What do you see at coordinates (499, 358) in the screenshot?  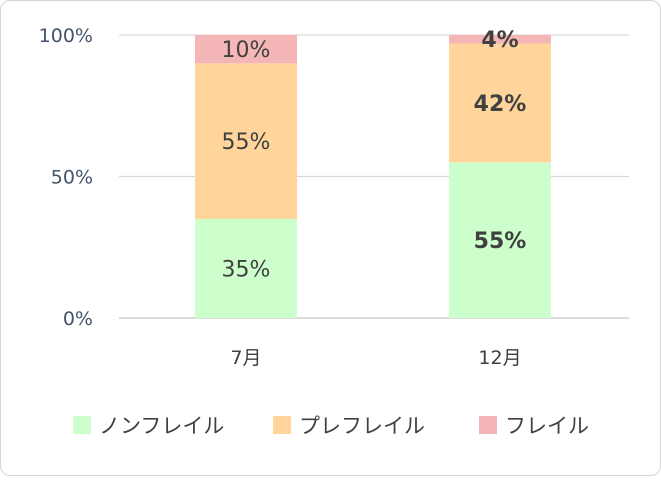 I see `x-tick-label: 12月` at bounding box center [499, 358].